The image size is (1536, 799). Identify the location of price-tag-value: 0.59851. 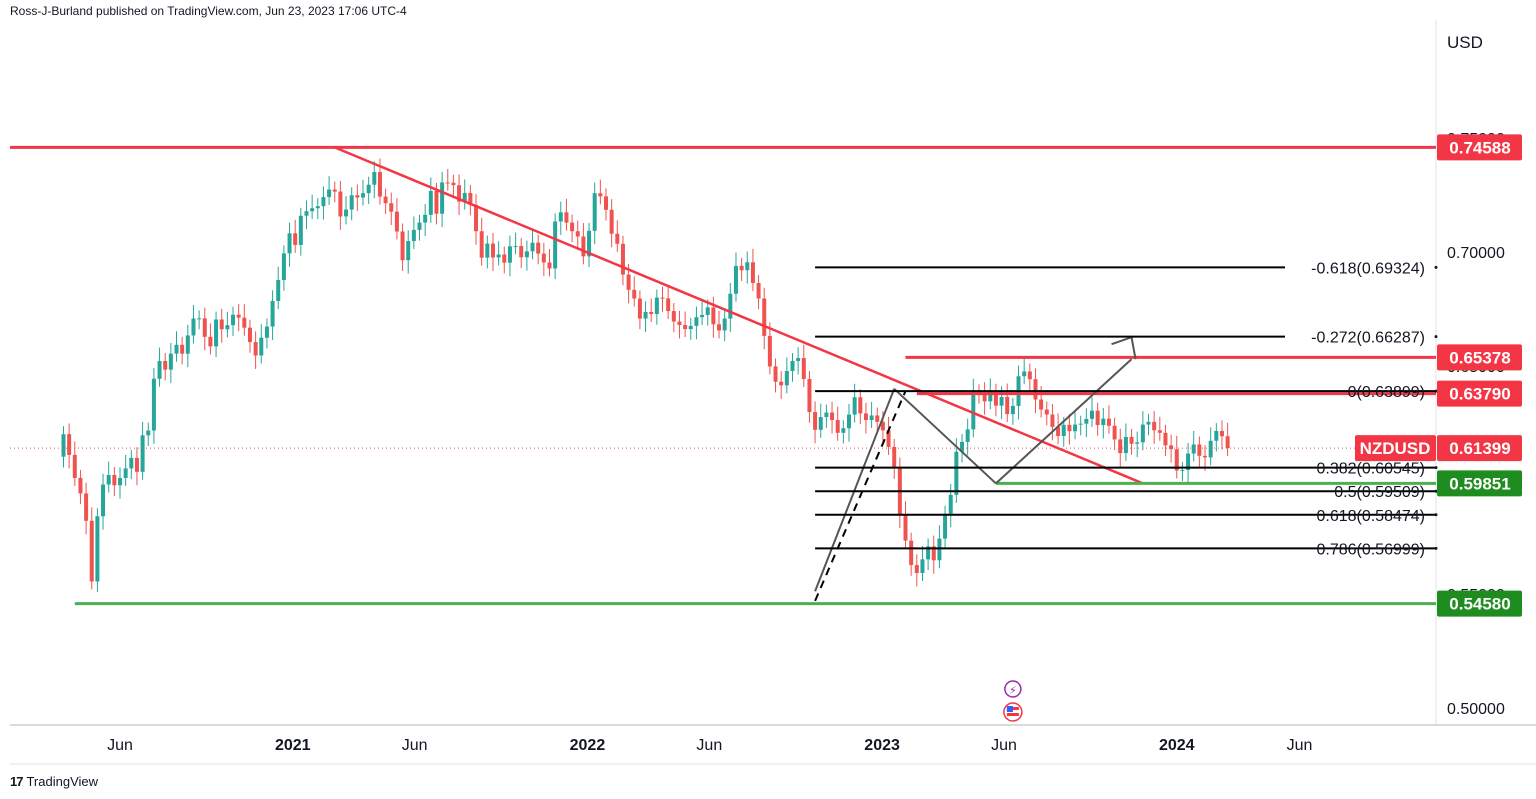
(1479, 483).